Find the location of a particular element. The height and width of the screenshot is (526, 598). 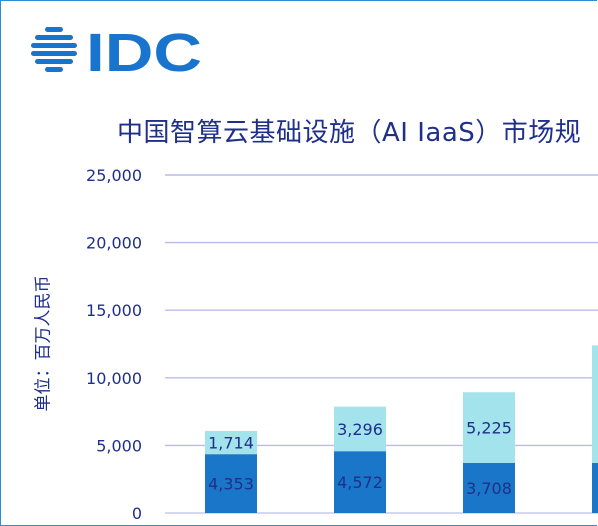

data-label: 3,708 is located at coordinates (489, 488).